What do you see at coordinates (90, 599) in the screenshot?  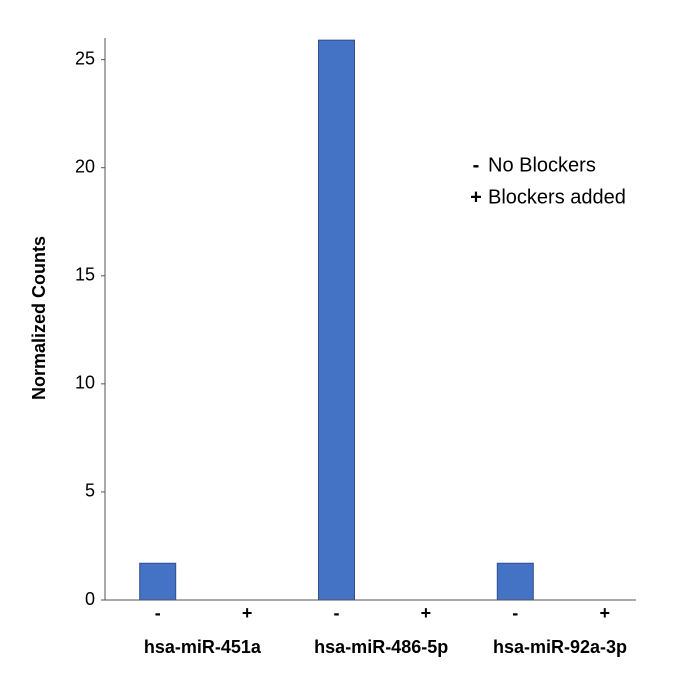 I see `y-tick-label: 0` at bounding box center [90, 599].